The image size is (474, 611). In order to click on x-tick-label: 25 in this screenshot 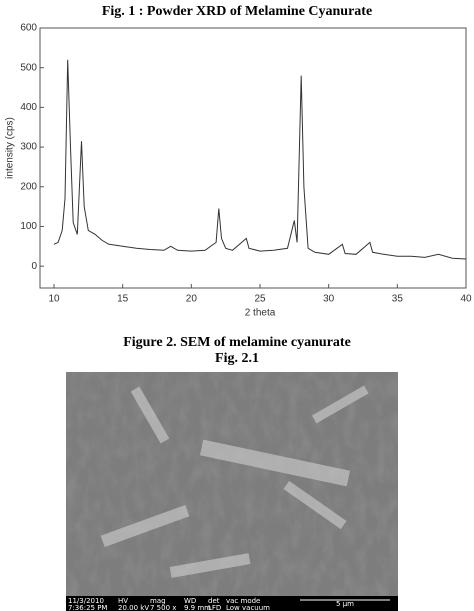, I will do `click(260, 299)`.